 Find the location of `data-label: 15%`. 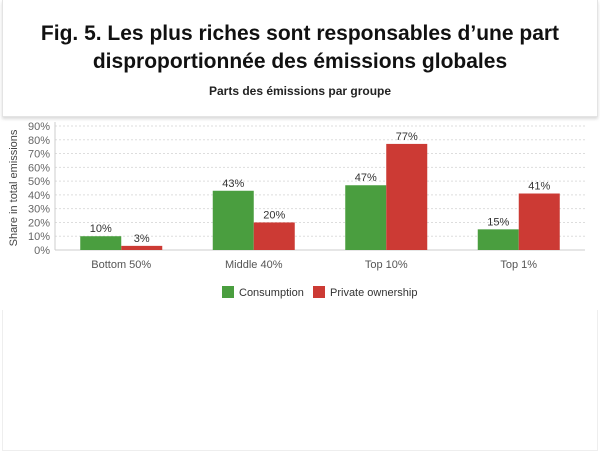

data-label: 15% is located at coordinates (498, 222).